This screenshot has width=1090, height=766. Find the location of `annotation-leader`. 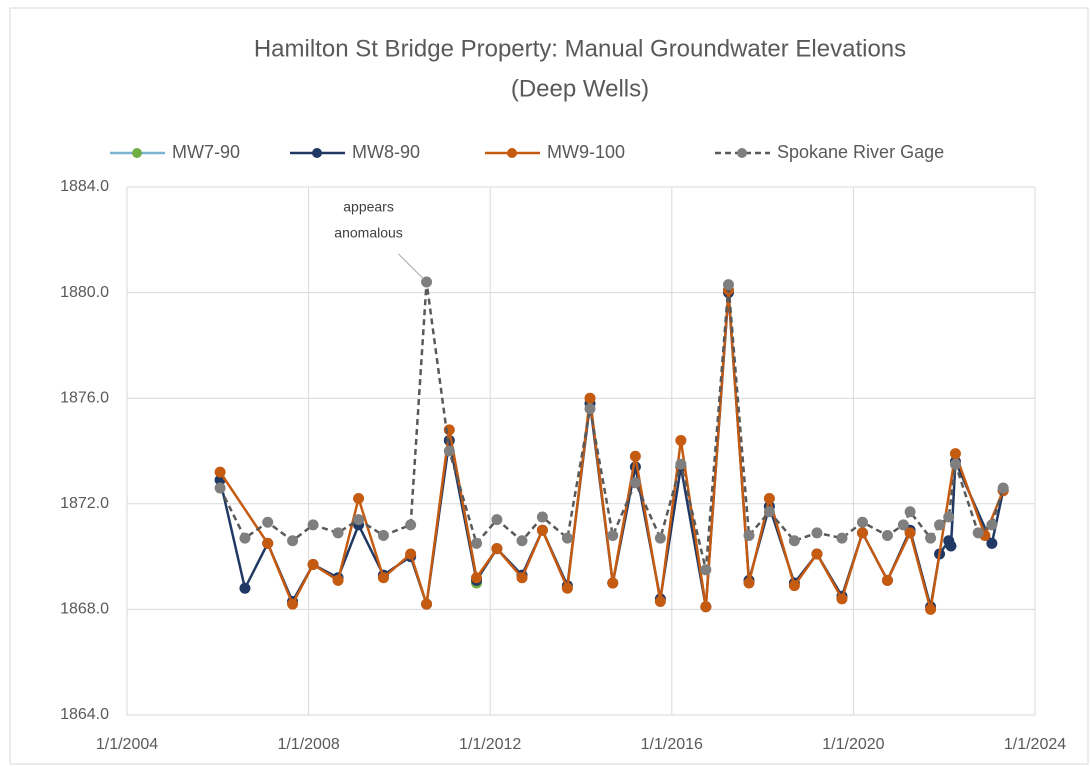

annotation-leader is located at coordinates (411, 266).